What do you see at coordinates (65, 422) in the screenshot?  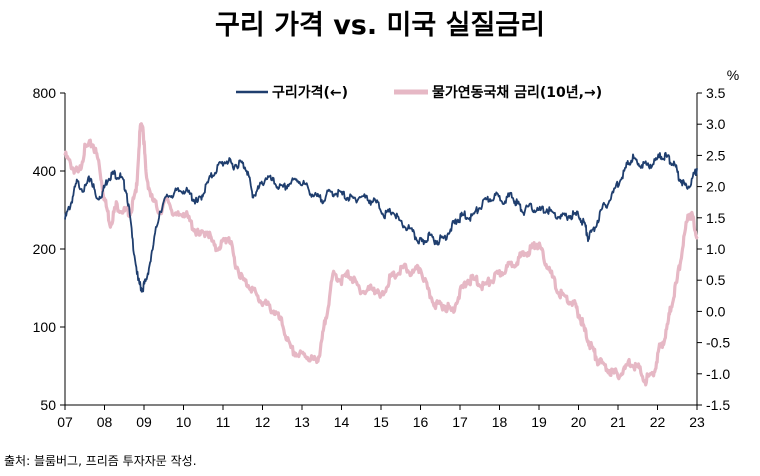 I see `x-tick-label: 07` at bounding box center [65, 422].